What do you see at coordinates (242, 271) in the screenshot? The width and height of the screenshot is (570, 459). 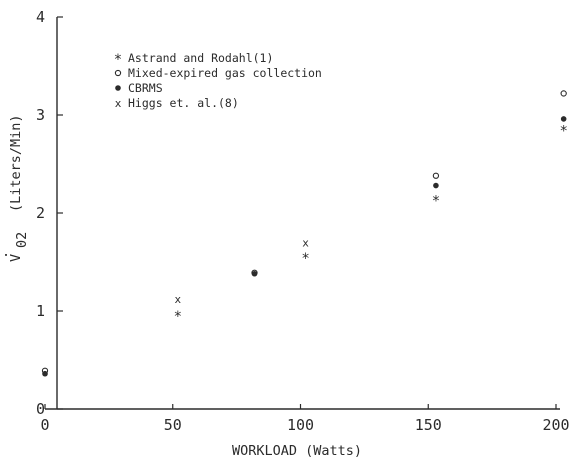 I see `series-x: xx` at bounding box center [242, 271].